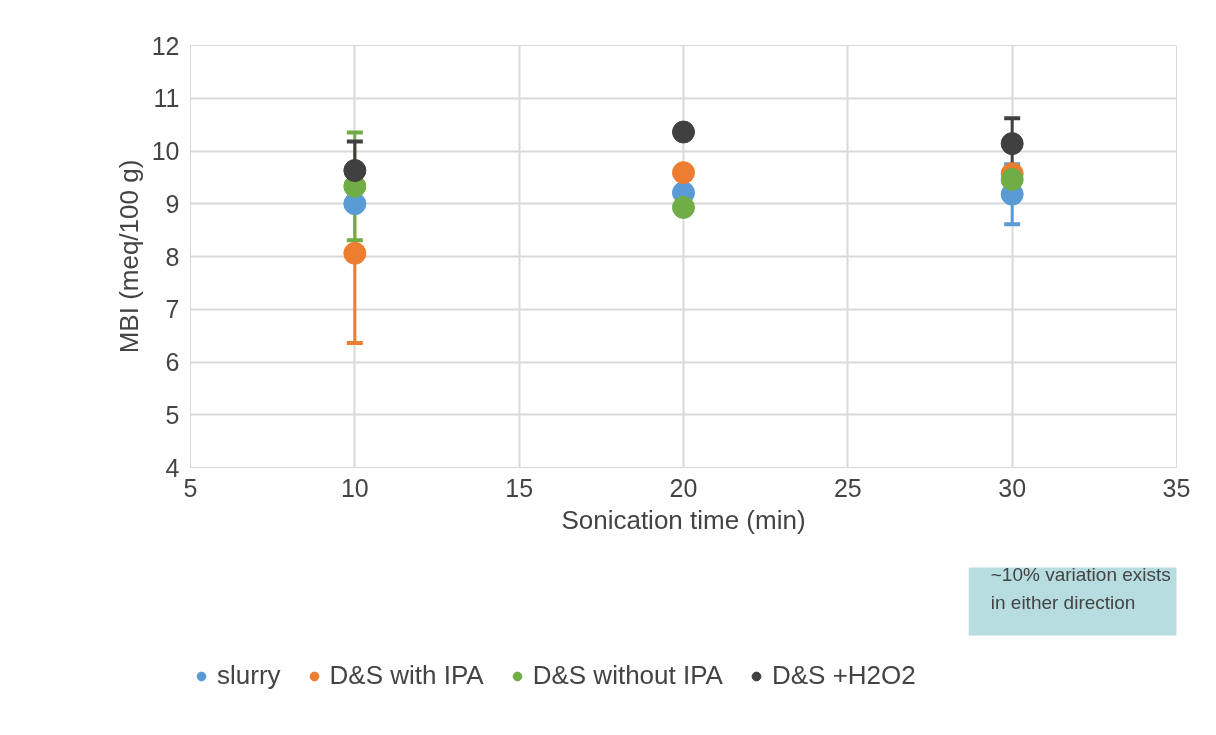  Describe the element at coordinates (165, 45) in the screenshot. I see `y-tick-label: 12` at that location.